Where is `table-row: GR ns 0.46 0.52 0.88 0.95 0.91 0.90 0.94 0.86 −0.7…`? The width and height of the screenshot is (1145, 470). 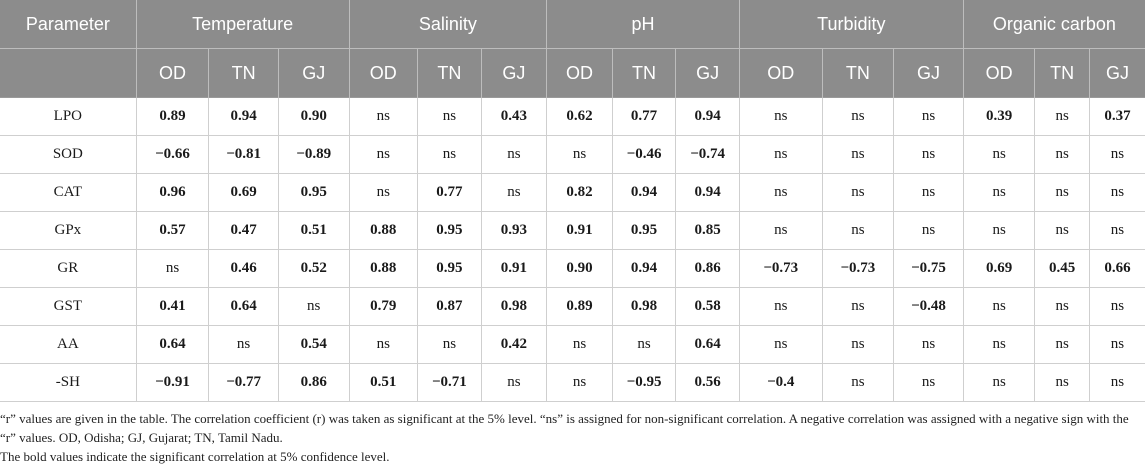
table-row: GR ns 0.46 0.52 0.88 0.95 0.91 0.90 0.94 0.86 −0.7… is located at coordinates (572, 268).